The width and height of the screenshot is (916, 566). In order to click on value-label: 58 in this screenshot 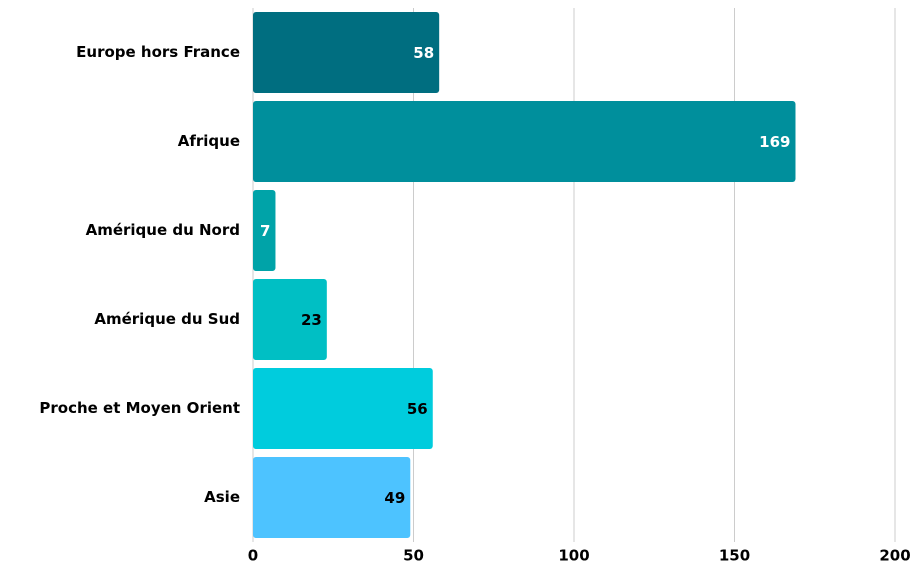, I will do `click(423, 53)`.